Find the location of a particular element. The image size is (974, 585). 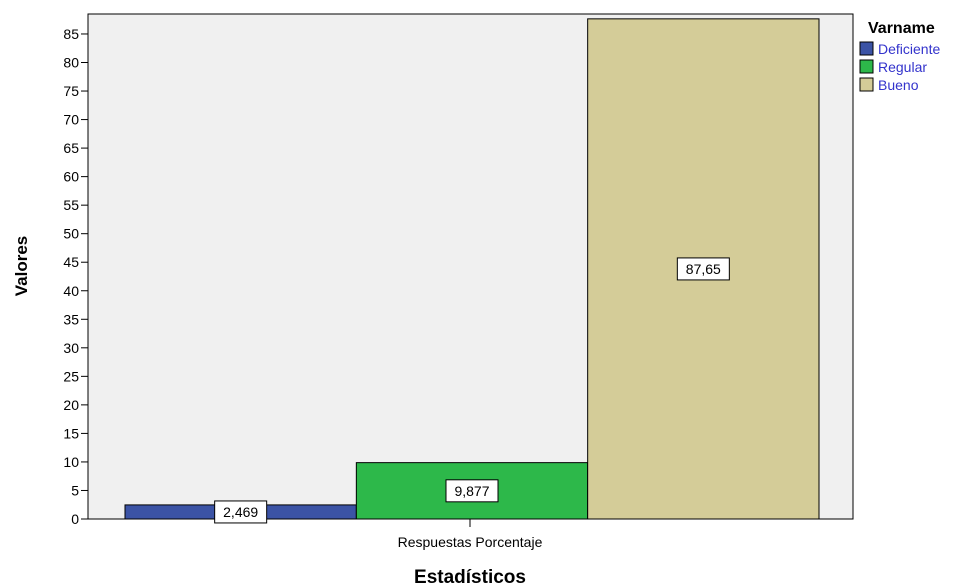

x-axis-title: Estadísticos is located at coordinates (470, 576).